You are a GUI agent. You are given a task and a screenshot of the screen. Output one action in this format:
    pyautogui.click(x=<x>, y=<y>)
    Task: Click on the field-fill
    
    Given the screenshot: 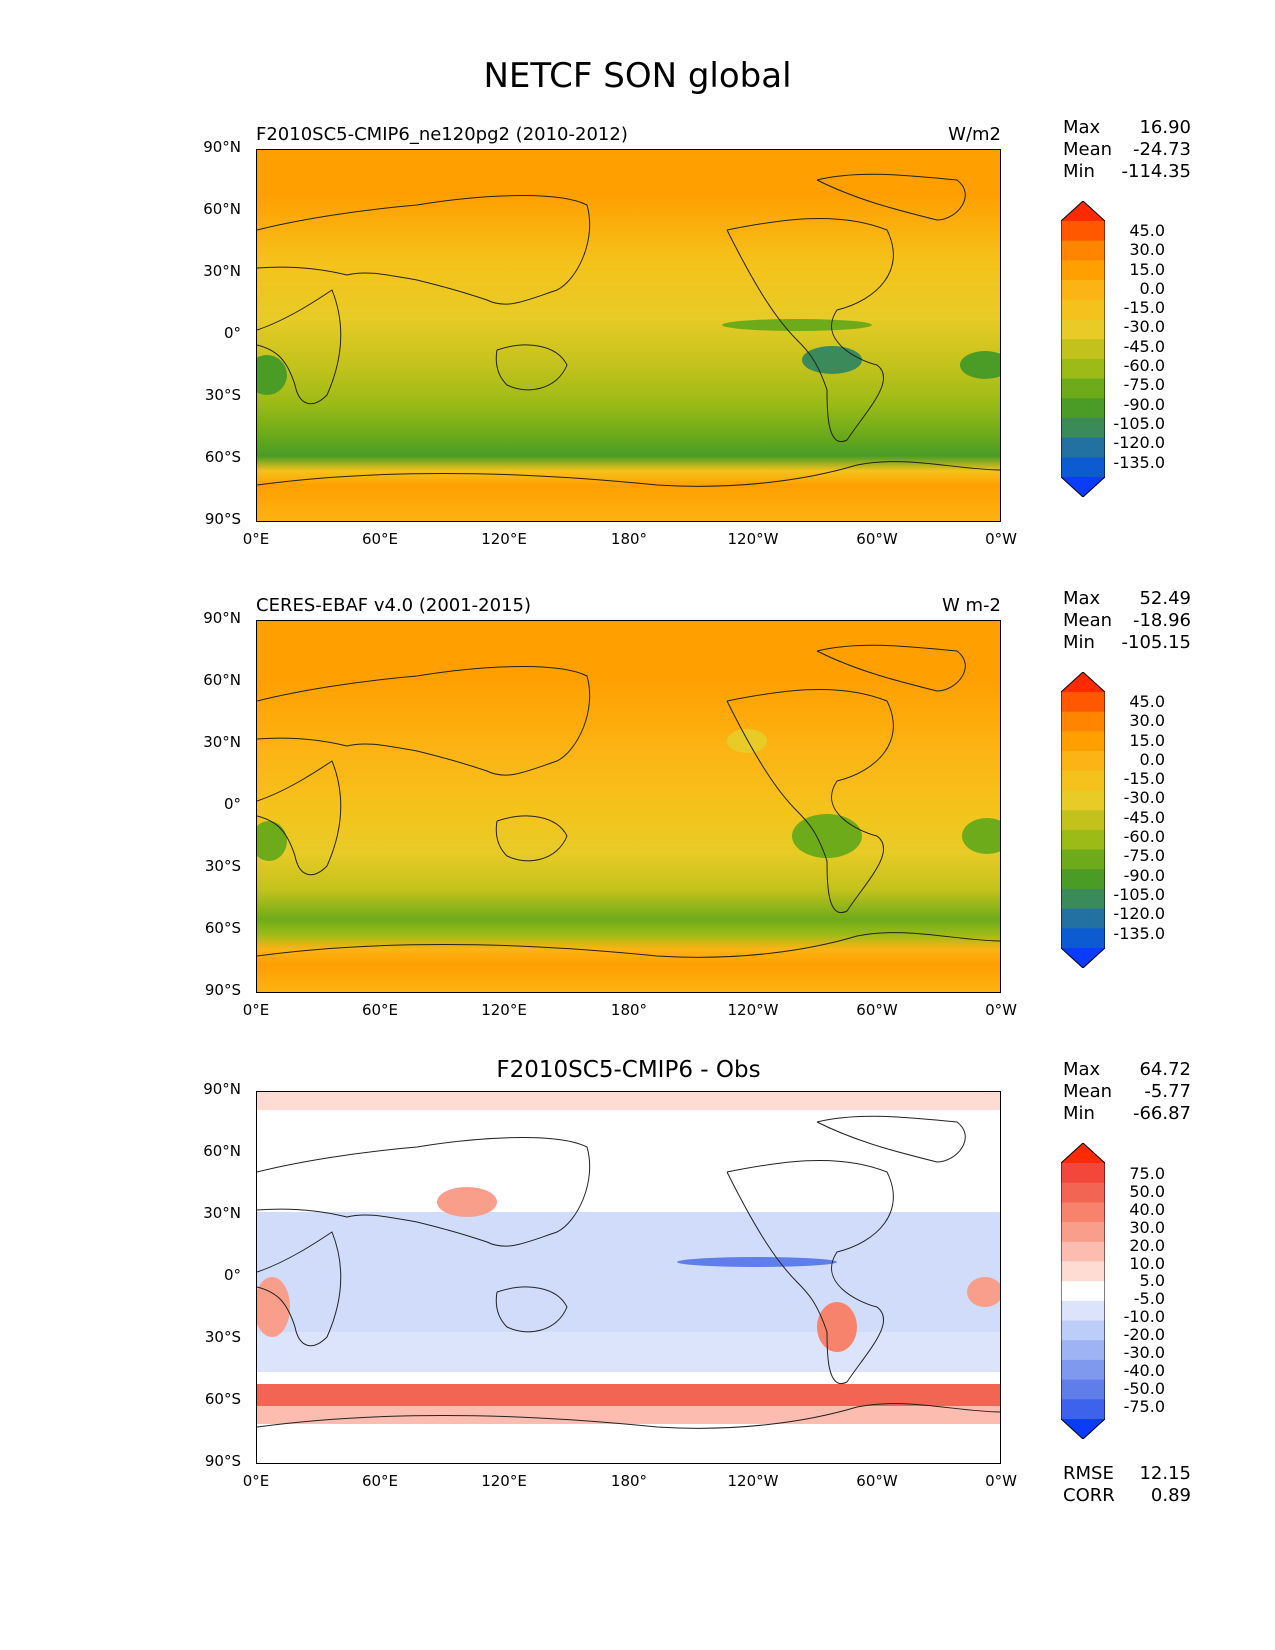 What is the action you would take?
    pyautogui.click(x=628, y=335)
    